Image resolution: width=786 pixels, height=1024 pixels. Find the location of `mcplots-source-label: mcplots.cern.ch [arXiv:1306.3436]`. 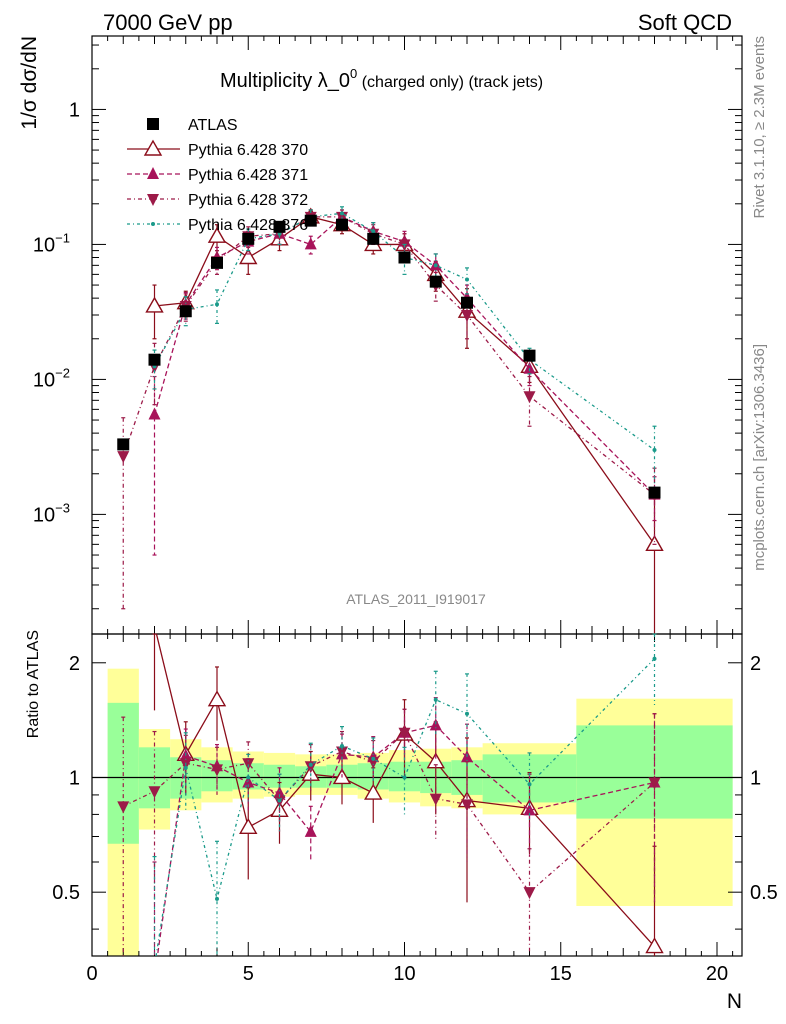

mcplots-source-label: mcplots.cern.ch [arXiv:1306.3436] is located at coordinates (759, 457).